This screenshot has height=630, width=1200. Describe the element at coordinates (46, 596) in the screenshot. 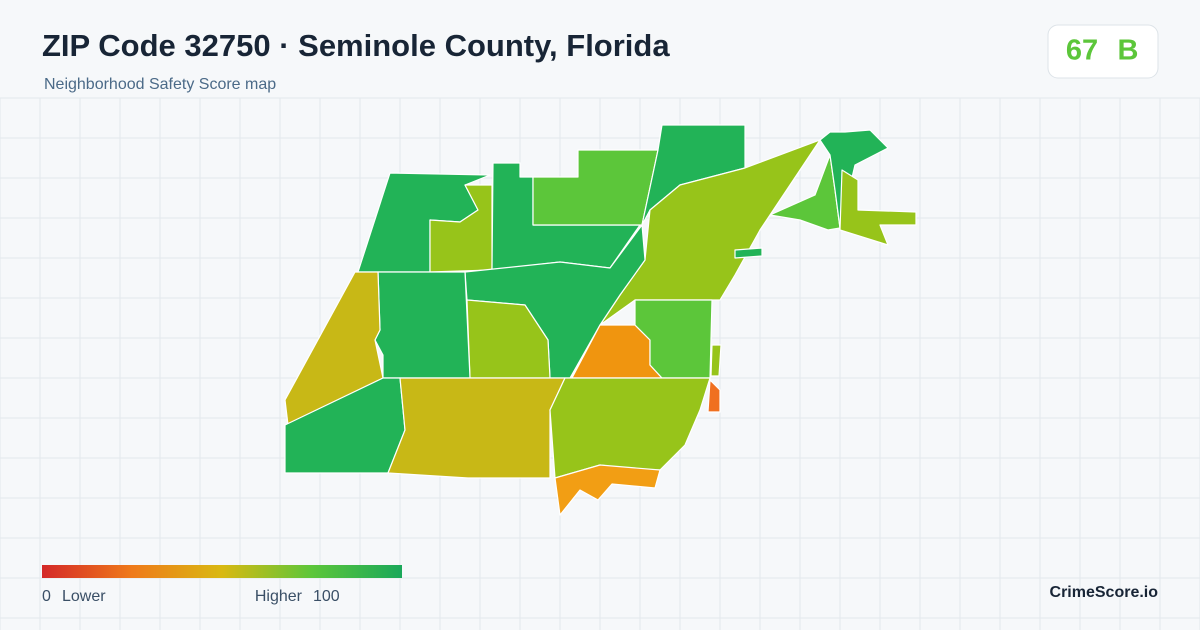

I see `legend-min: 0` at that location.